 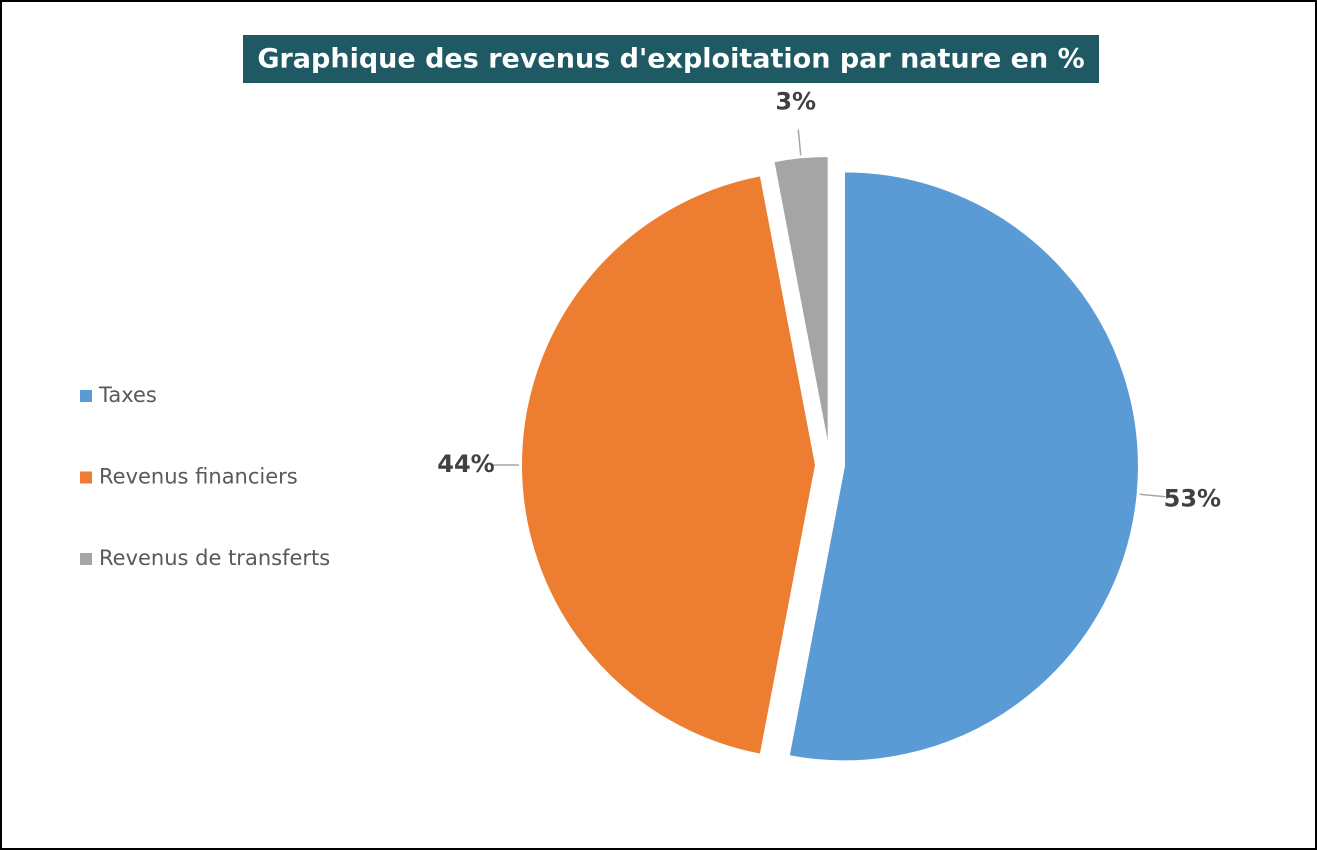 What do you see at coordinates (795, 102) in the screenshot?
I see `data-label: 3%` at bounding box center [795, 102].